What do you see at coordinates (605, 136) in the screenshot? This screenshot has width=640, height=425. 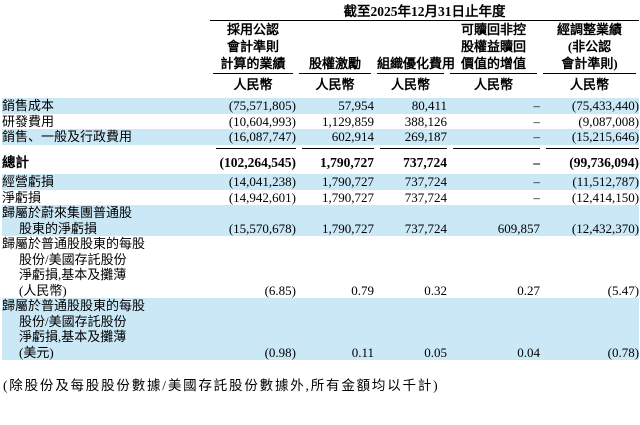 I see `cell-value: (15,215,646)` at bounding box center [605, 136].